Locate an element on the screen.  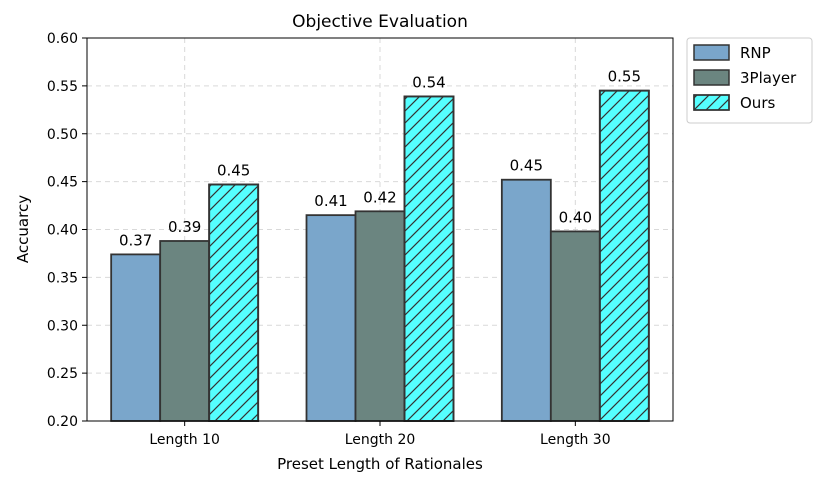
legend-label-rnp: RNP is located at coordinates (755, 53).